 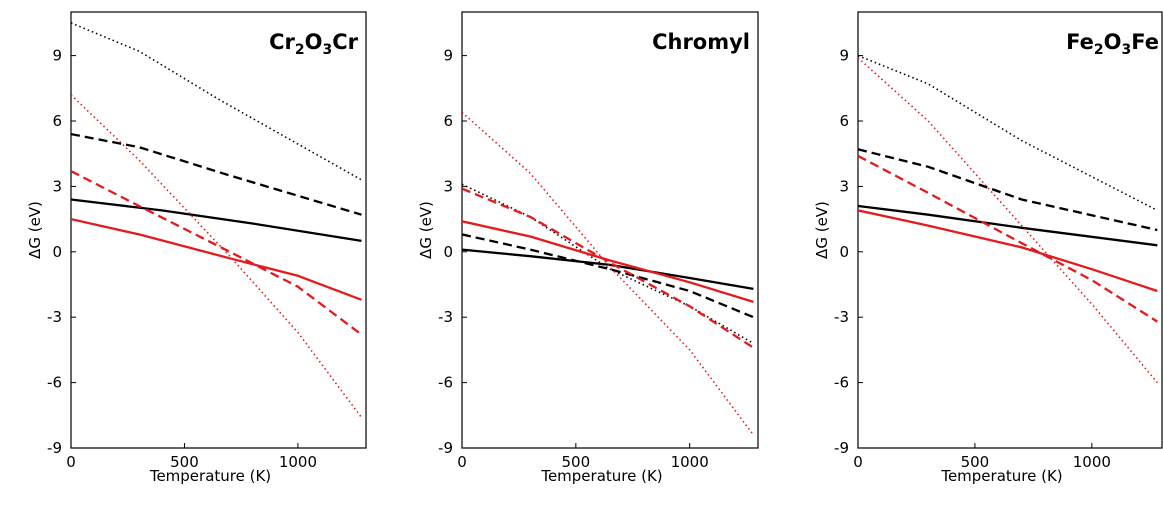 I want to click on panel-title: Cr2O3Cr, so click(x=314, y=44).